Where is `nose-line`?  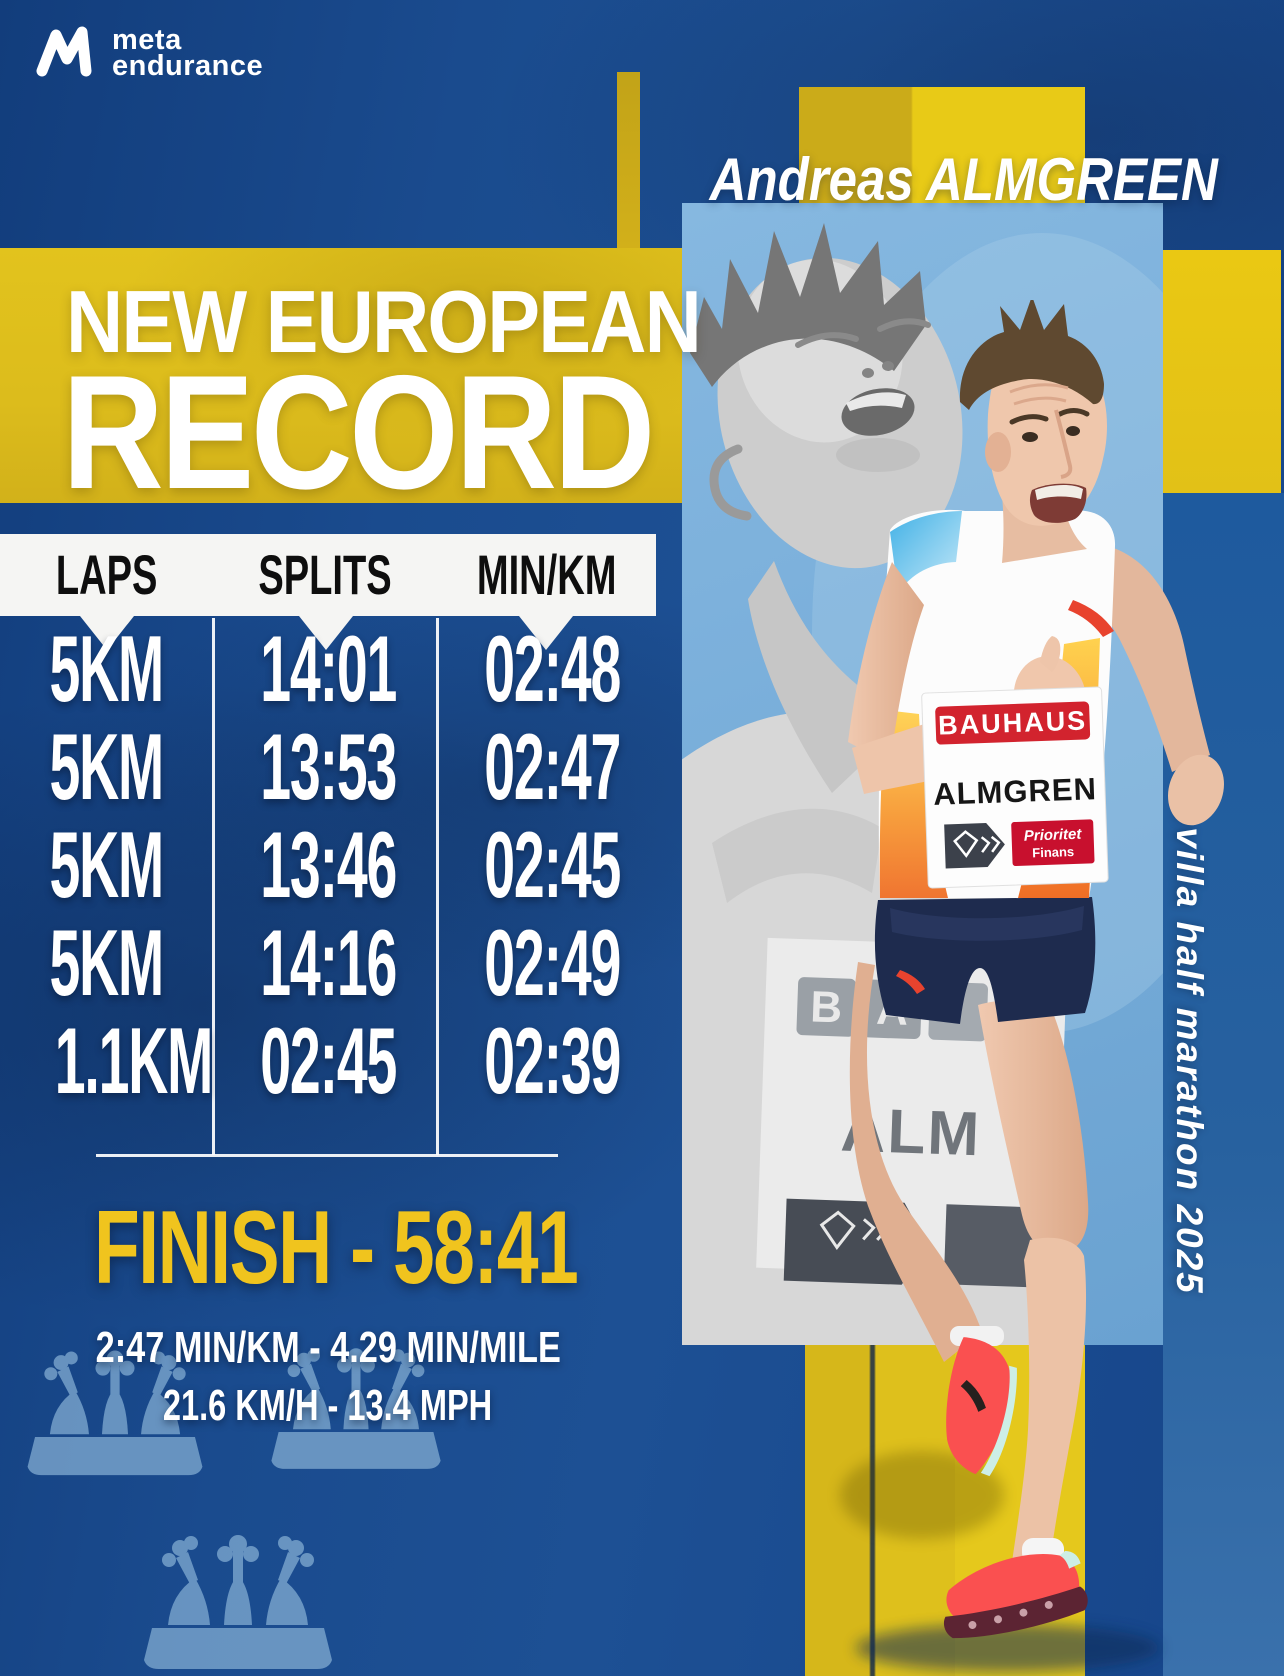
nose-line is located at coordinates (1063, 444).